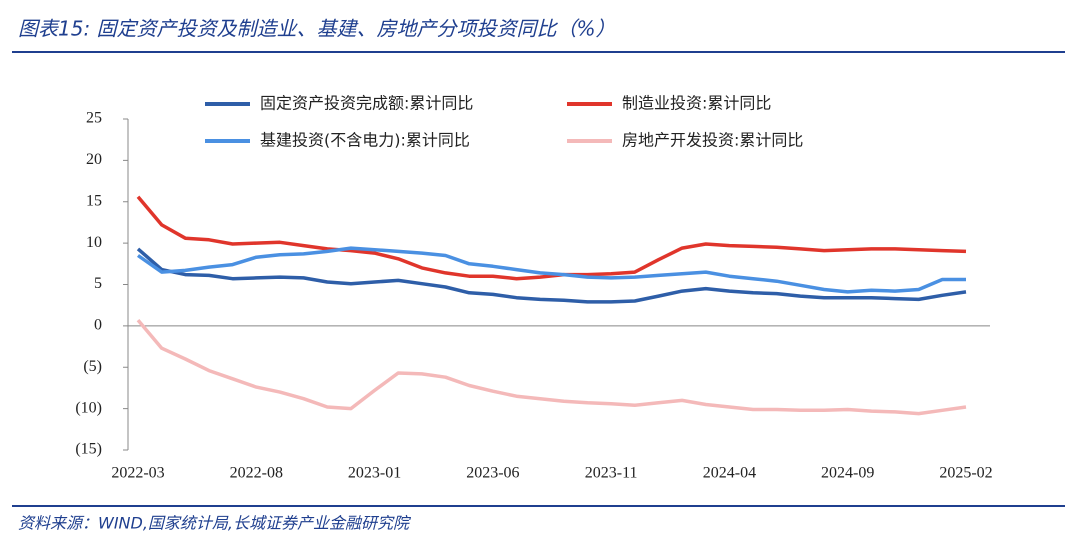  I want to click on y-tick-label: 15, so click(94, 200).